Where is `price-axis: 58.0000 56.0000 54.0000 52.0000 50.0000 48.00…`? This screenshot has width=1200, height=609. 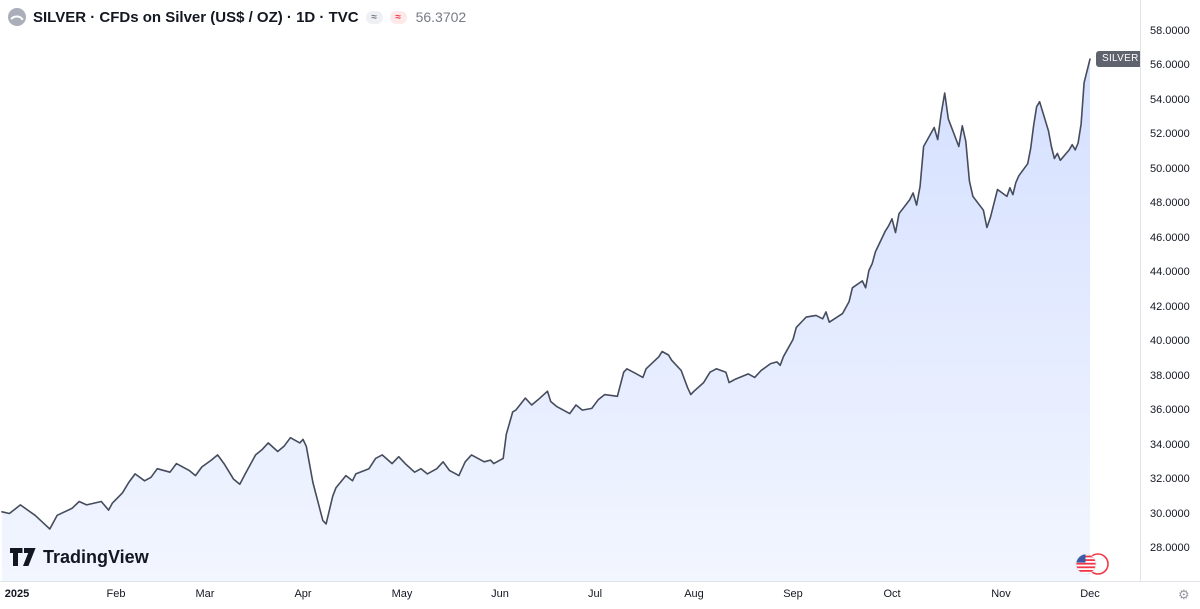 price-axis: 58.0000 56.0000 54.0000 52.0000 50.0000 48.00… is located at coordinates (1170, 290).